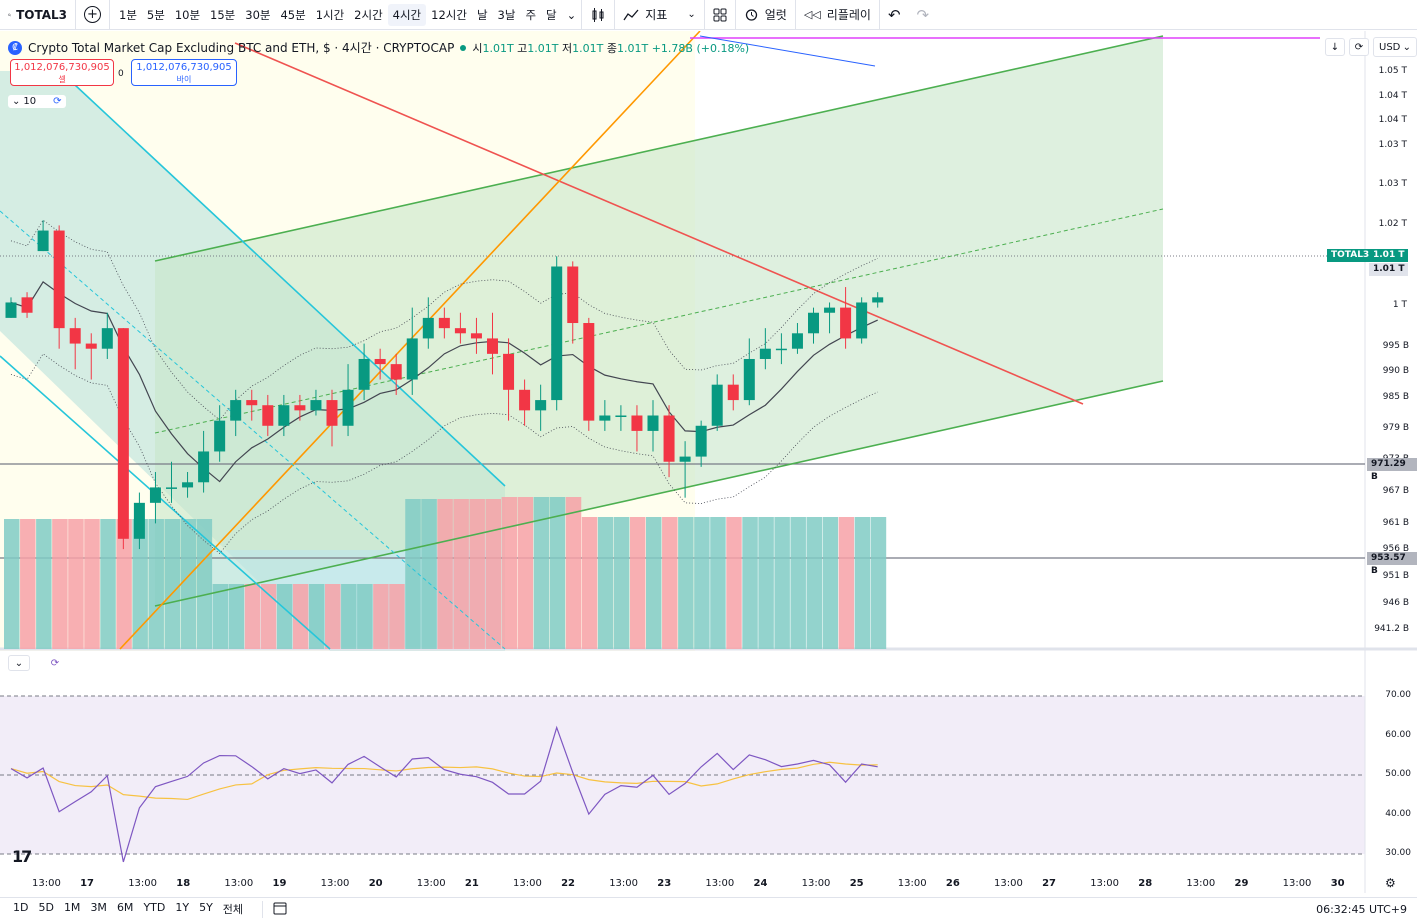 Image resolution: width=1417 pixels, height=920 pixels. Describe the element at coordinates (751, 15) in the screenshot. I see `alarm-clock-icon` at that location.